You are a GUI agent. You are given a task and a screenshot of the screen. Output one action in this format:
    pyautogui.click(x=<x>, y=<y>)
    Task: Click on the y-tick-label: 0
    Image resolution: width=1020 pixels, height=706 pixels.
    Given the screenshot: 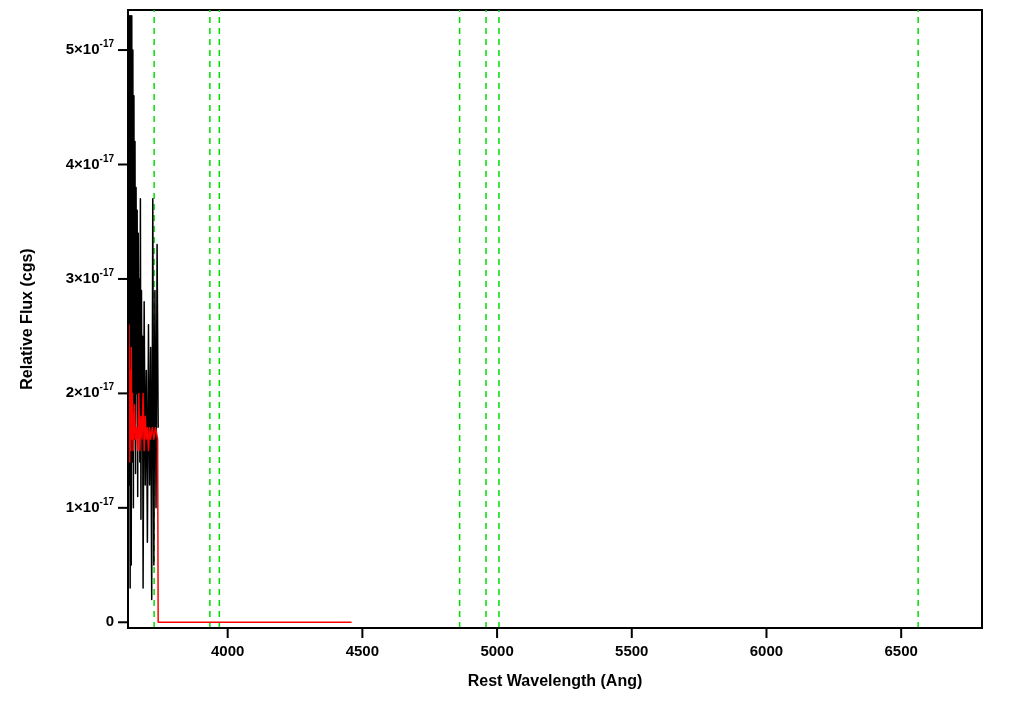 What is the action you would take?
    pyautogui.click(x=109, y=621)
    